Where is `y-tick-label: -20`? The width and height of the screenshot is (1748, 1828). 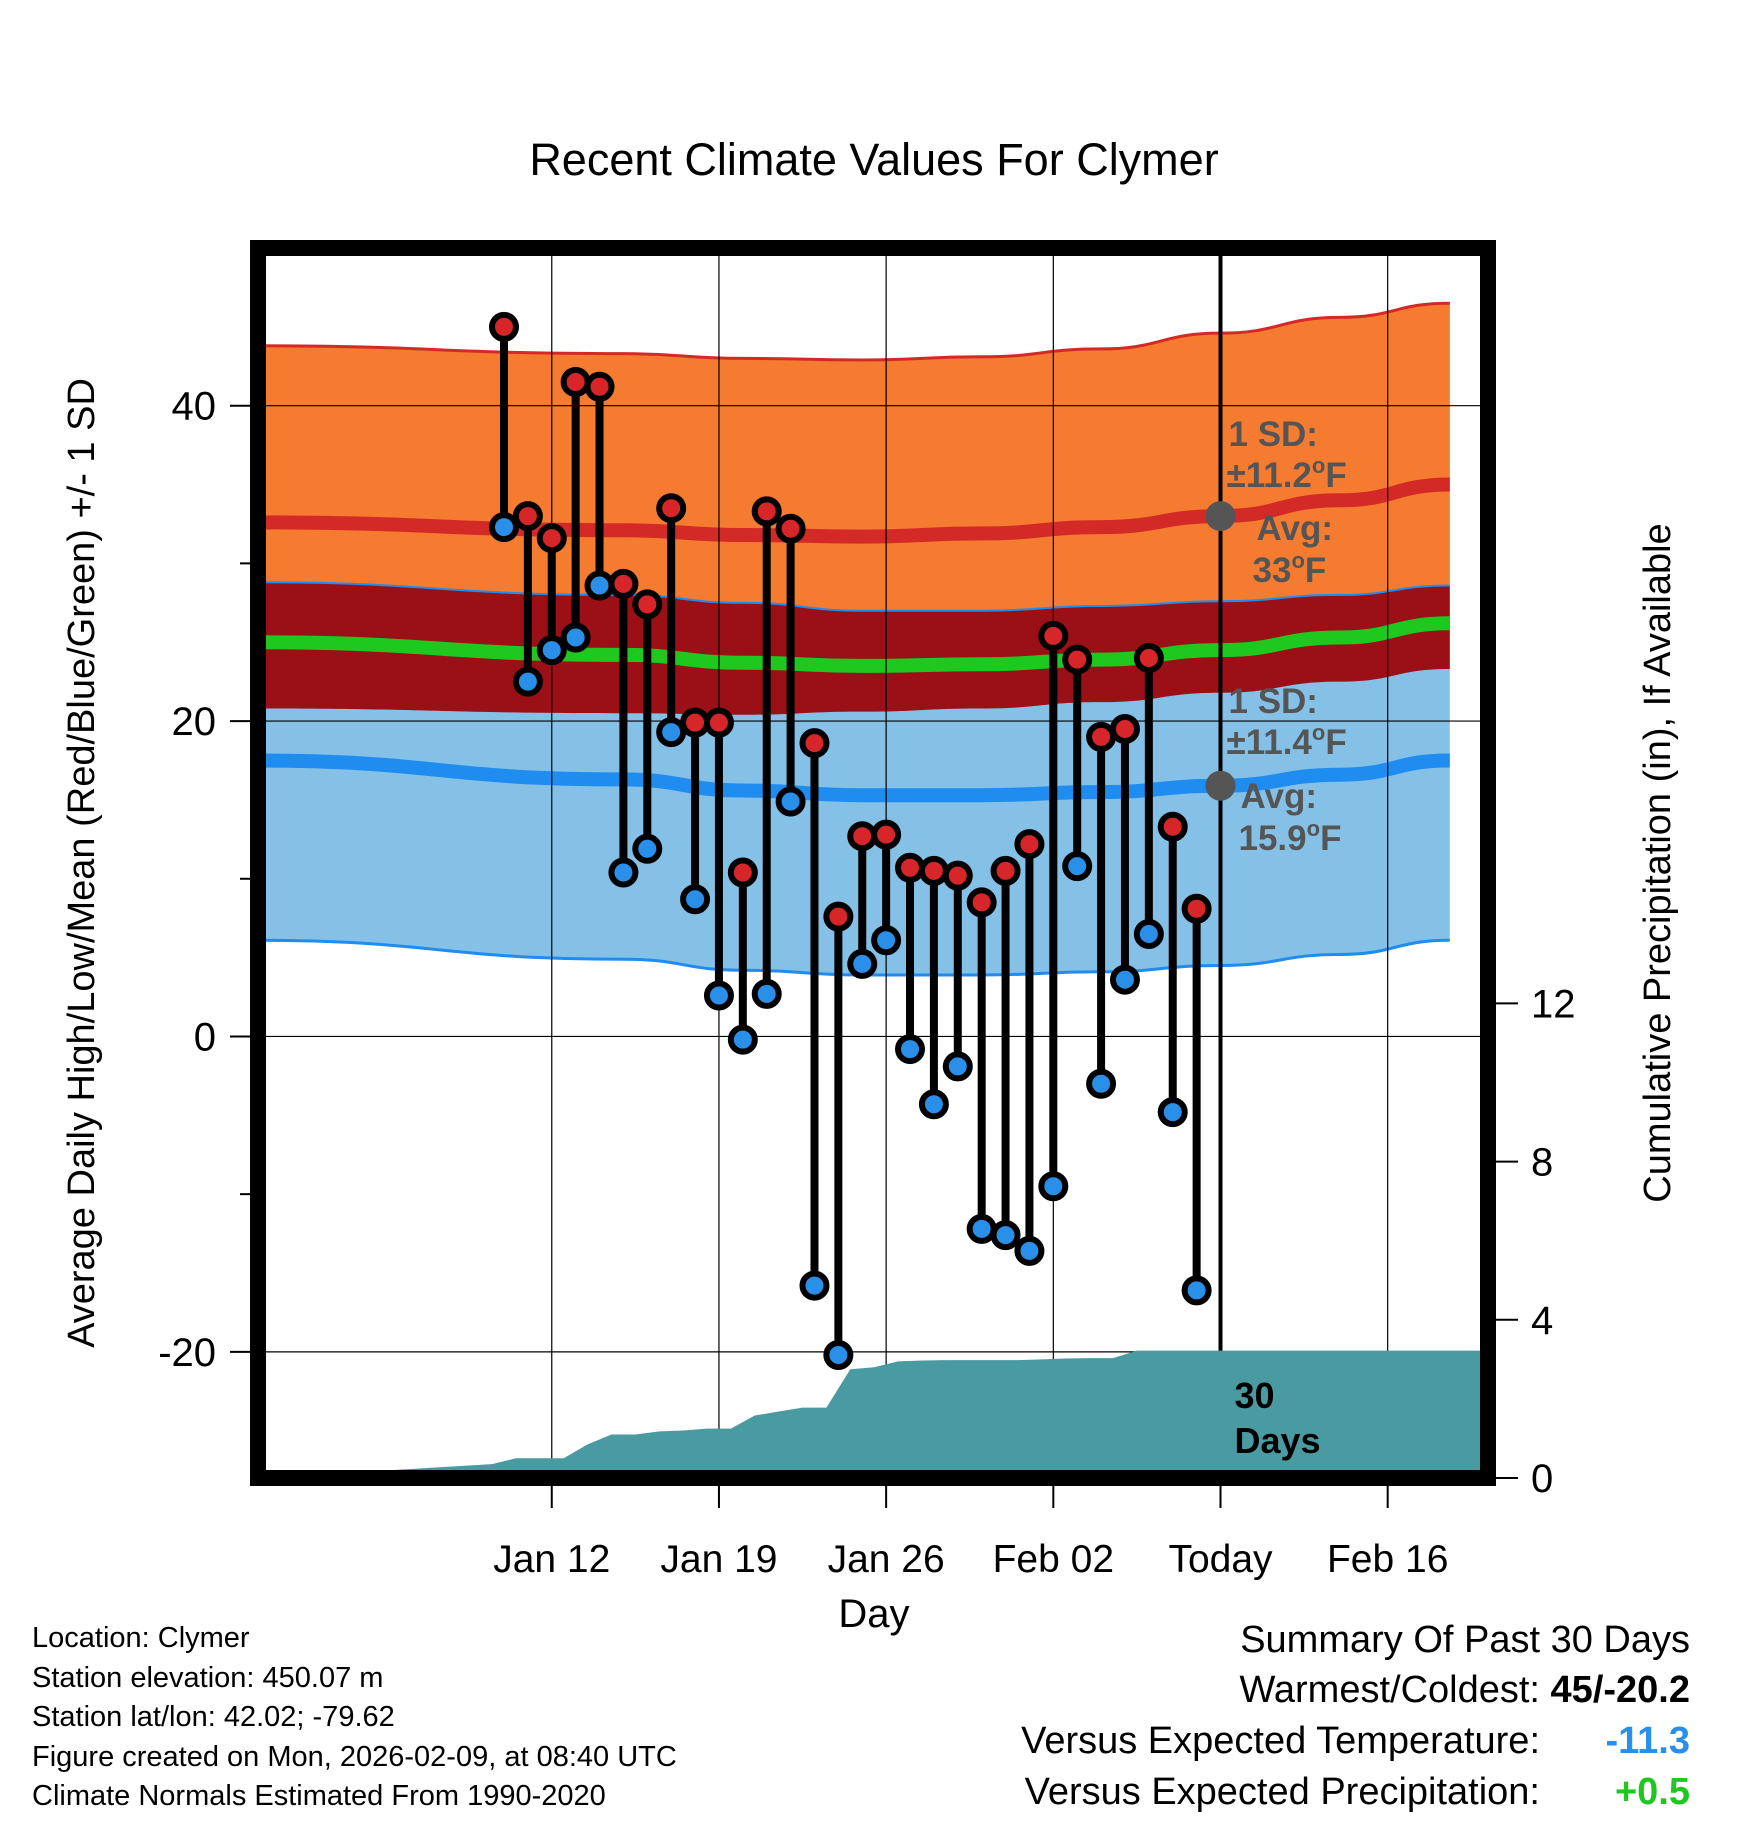
y-tick-label: -20 is located at coordinates (187, 1353).